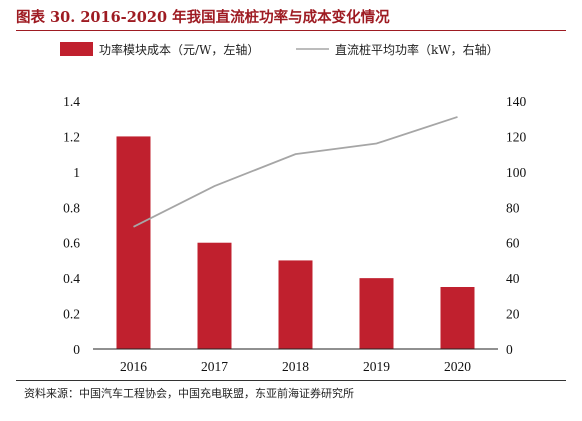  I want to click on x-tick-label: 2020, so click(457, 366).